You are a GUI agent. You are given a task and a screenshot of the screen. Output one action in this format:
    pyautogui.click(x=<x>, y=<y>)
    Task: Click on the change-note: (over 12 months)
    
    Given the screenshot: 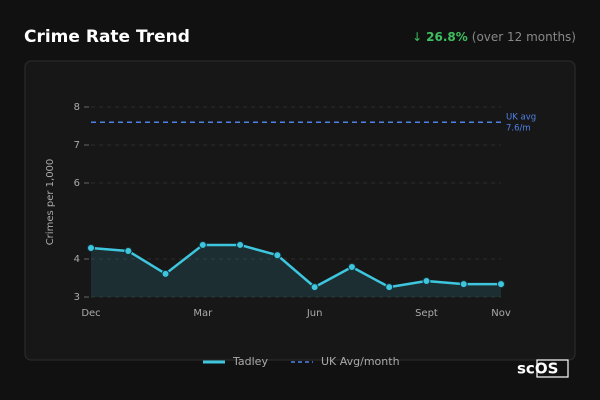 What is the action you would take?
    pyautogui.click(x=524, y=37)
    